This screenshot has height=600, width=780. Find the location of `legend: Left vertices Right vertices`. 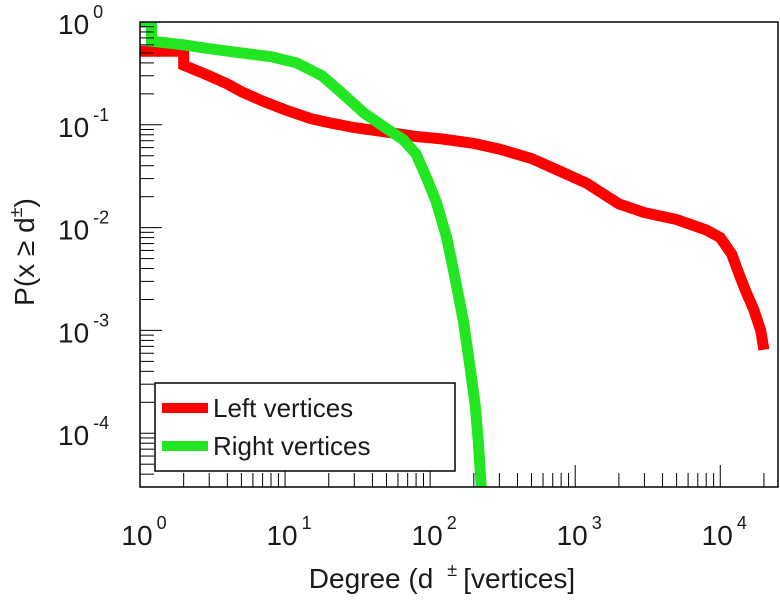

legend: Left vertices Right vertices is located at coordinates (305, 427).